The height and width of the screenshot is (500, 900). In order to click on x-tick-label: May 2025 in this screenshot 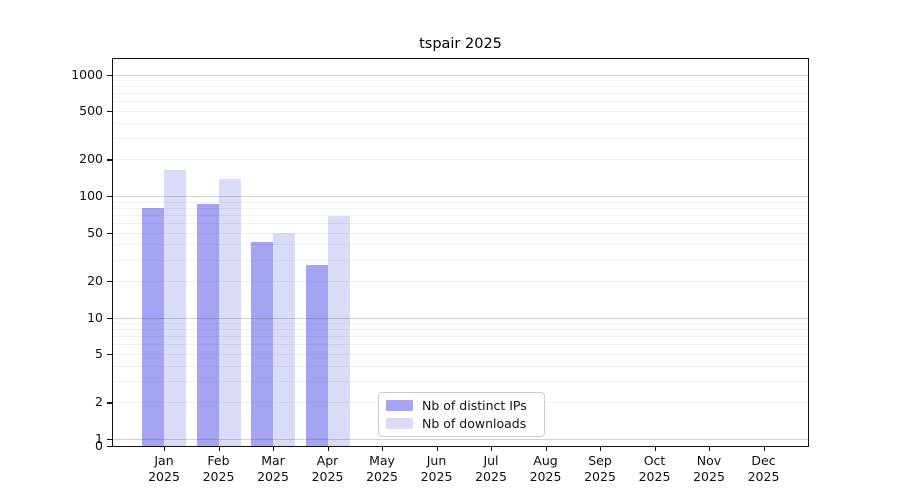, I will do `click(382, 469)`.